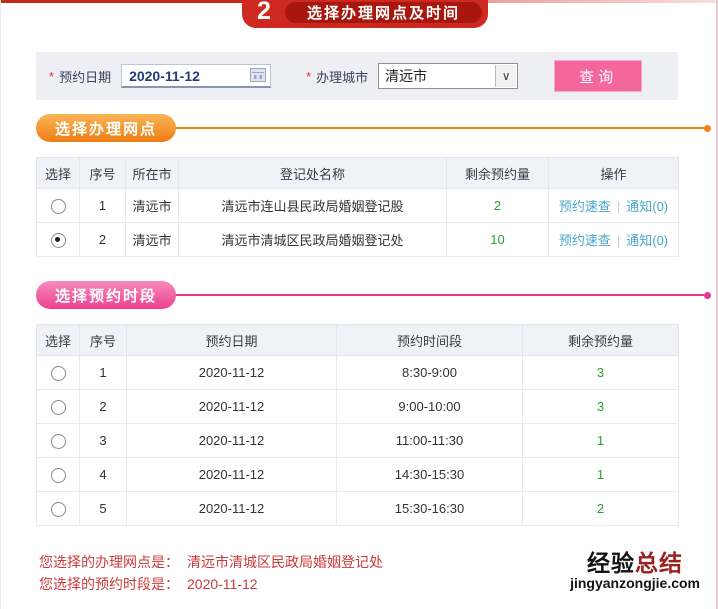 This screenshot has height=609, width=718. I want to click on slot-section-header: 选择预约时段, so click(373, 295).